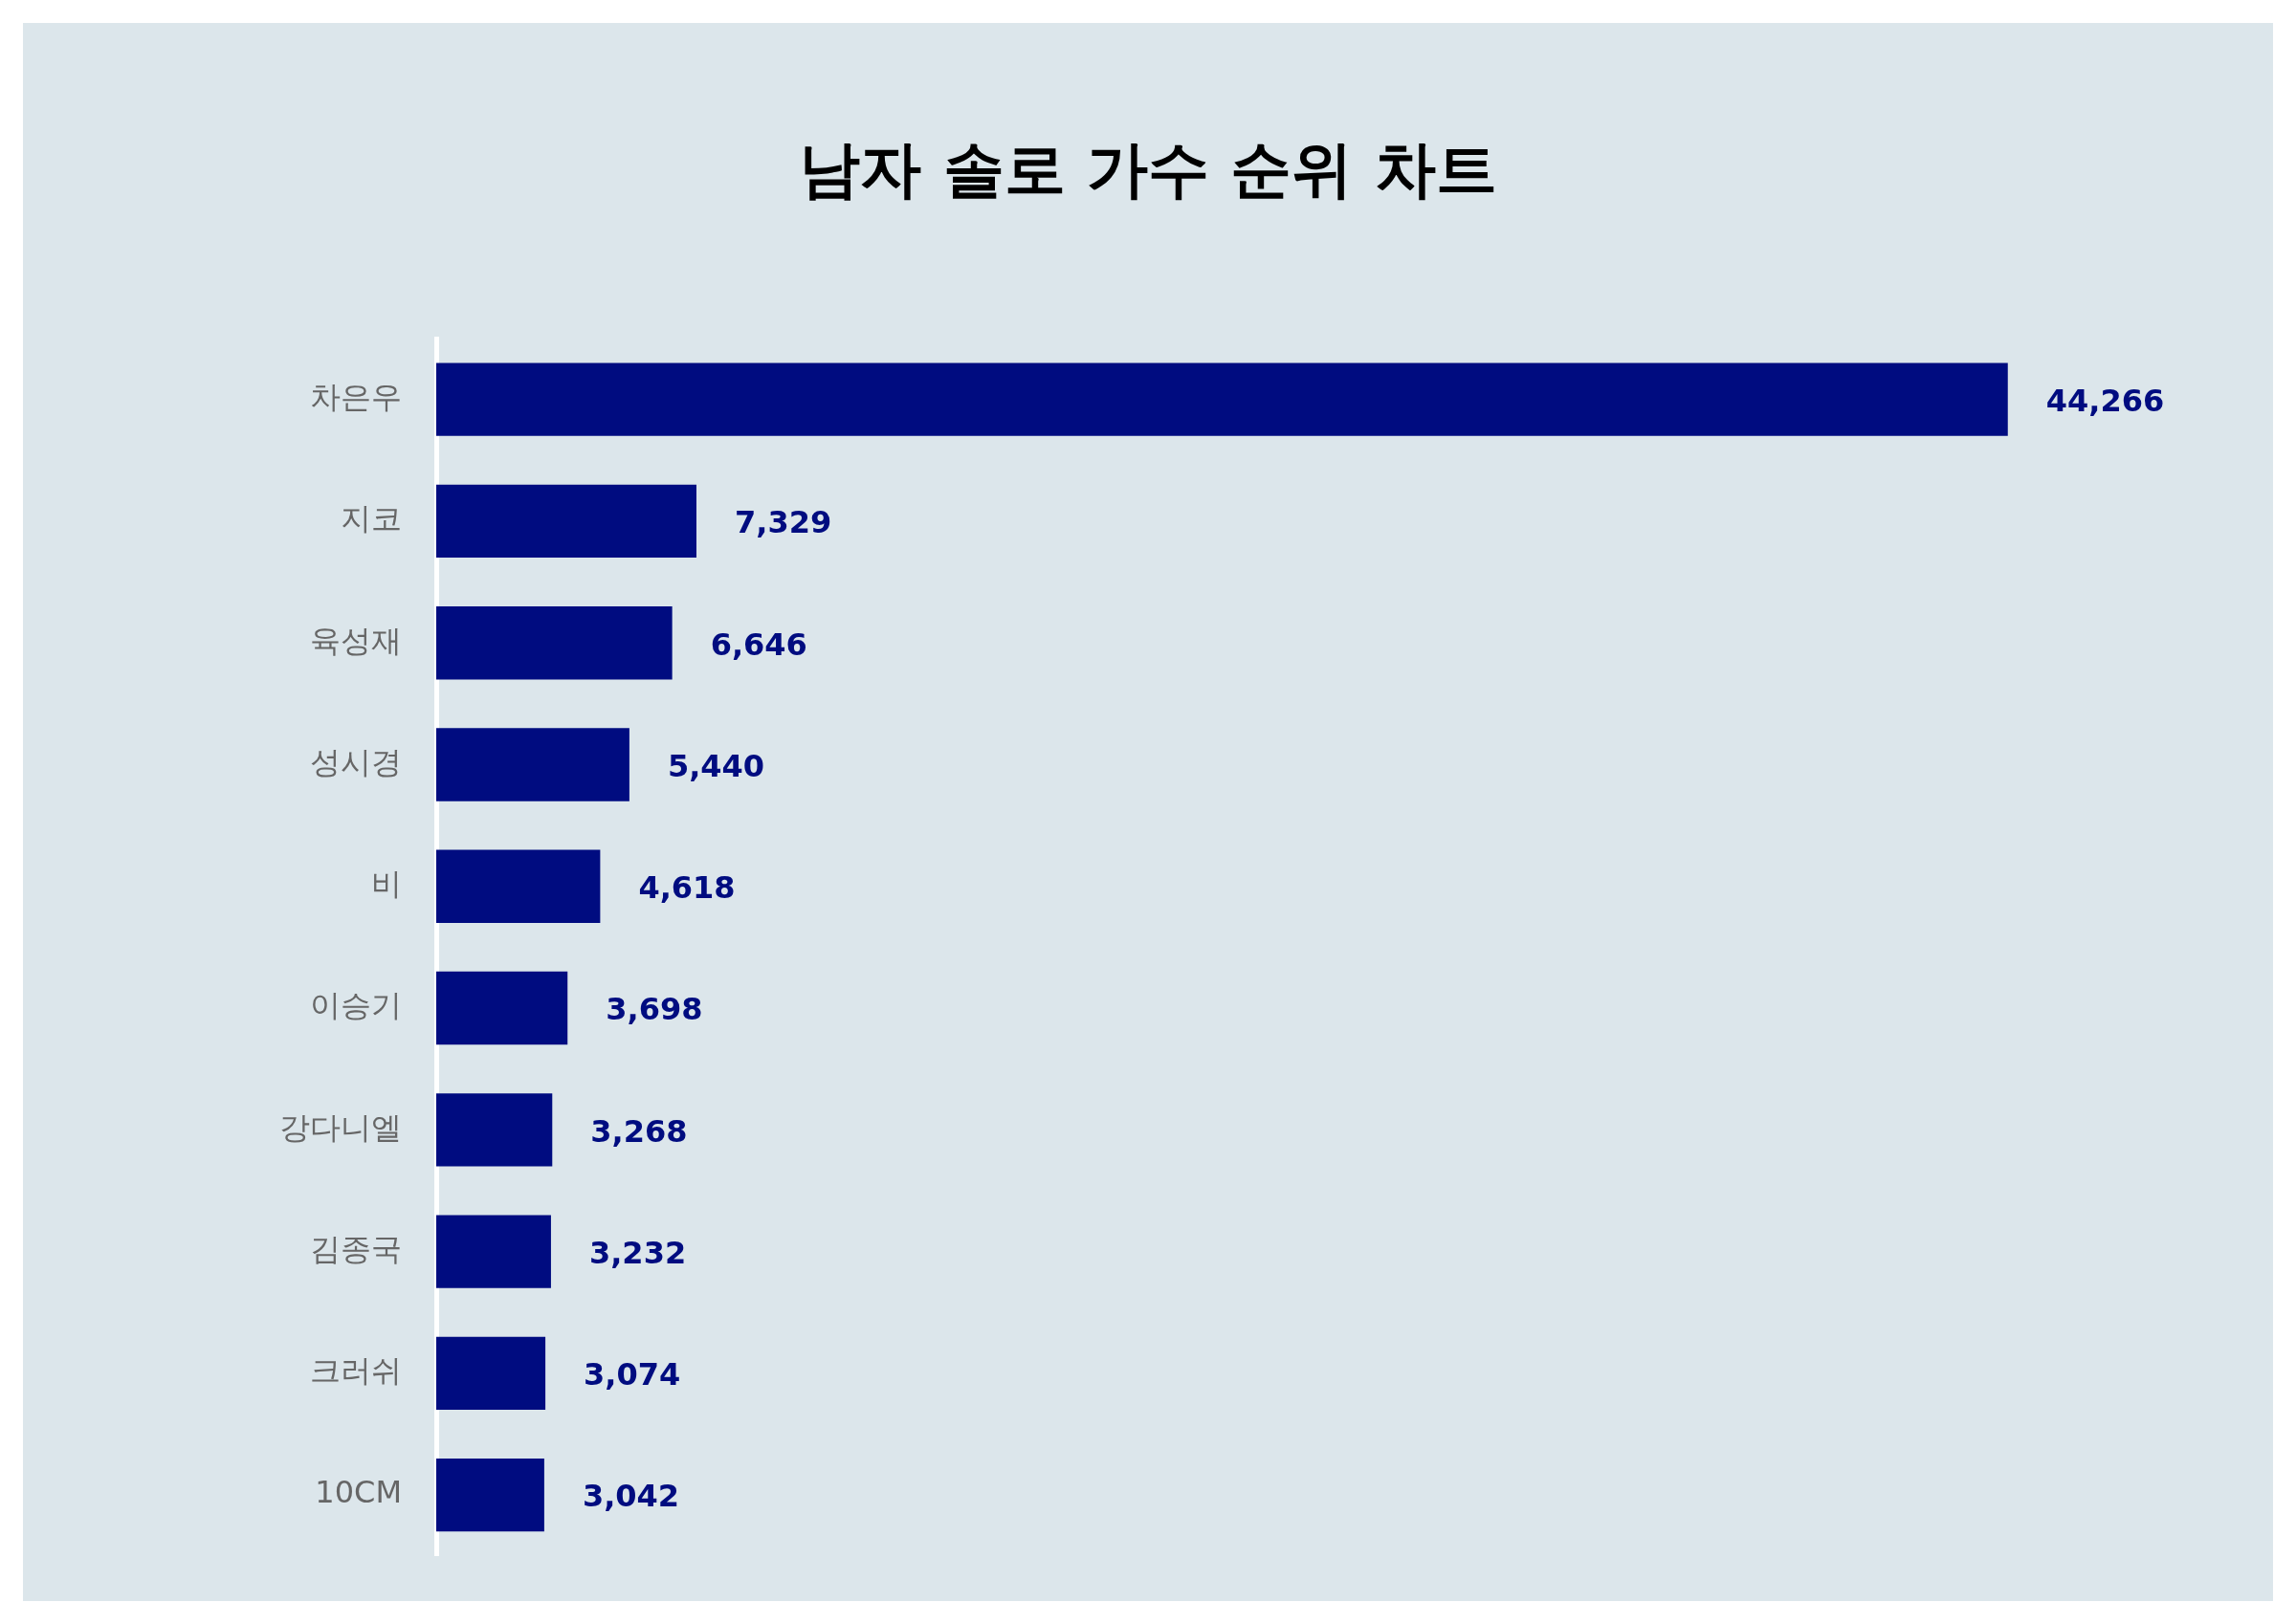 This screenshot has height=1624, width=2296. What do you see at coordinates (639, 1131) in the screenshot?
I see `data-label: 3,268` at bounding box center [639, 1131].